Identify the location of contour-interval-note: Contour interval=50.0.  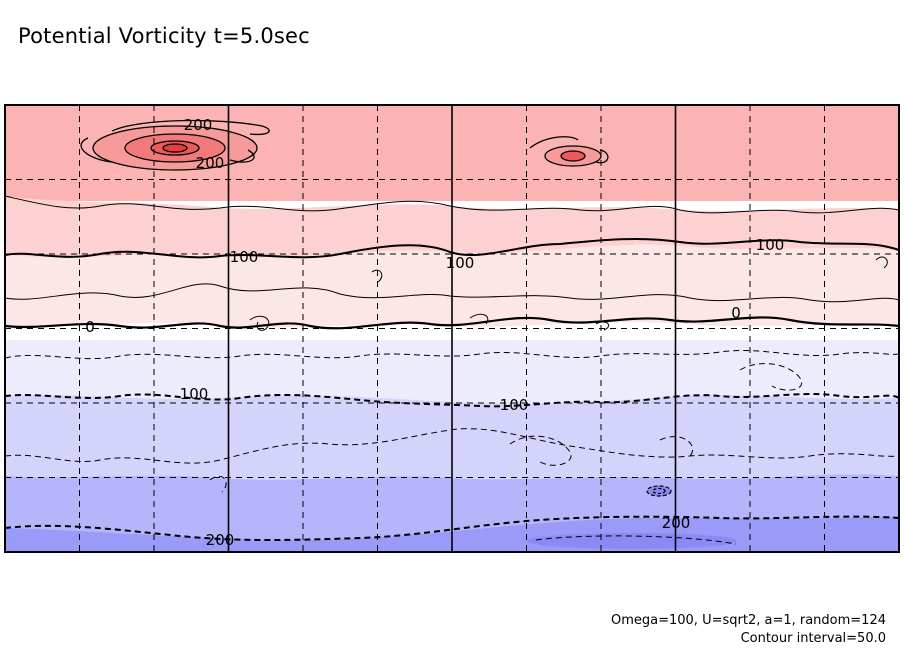
(813, 638).